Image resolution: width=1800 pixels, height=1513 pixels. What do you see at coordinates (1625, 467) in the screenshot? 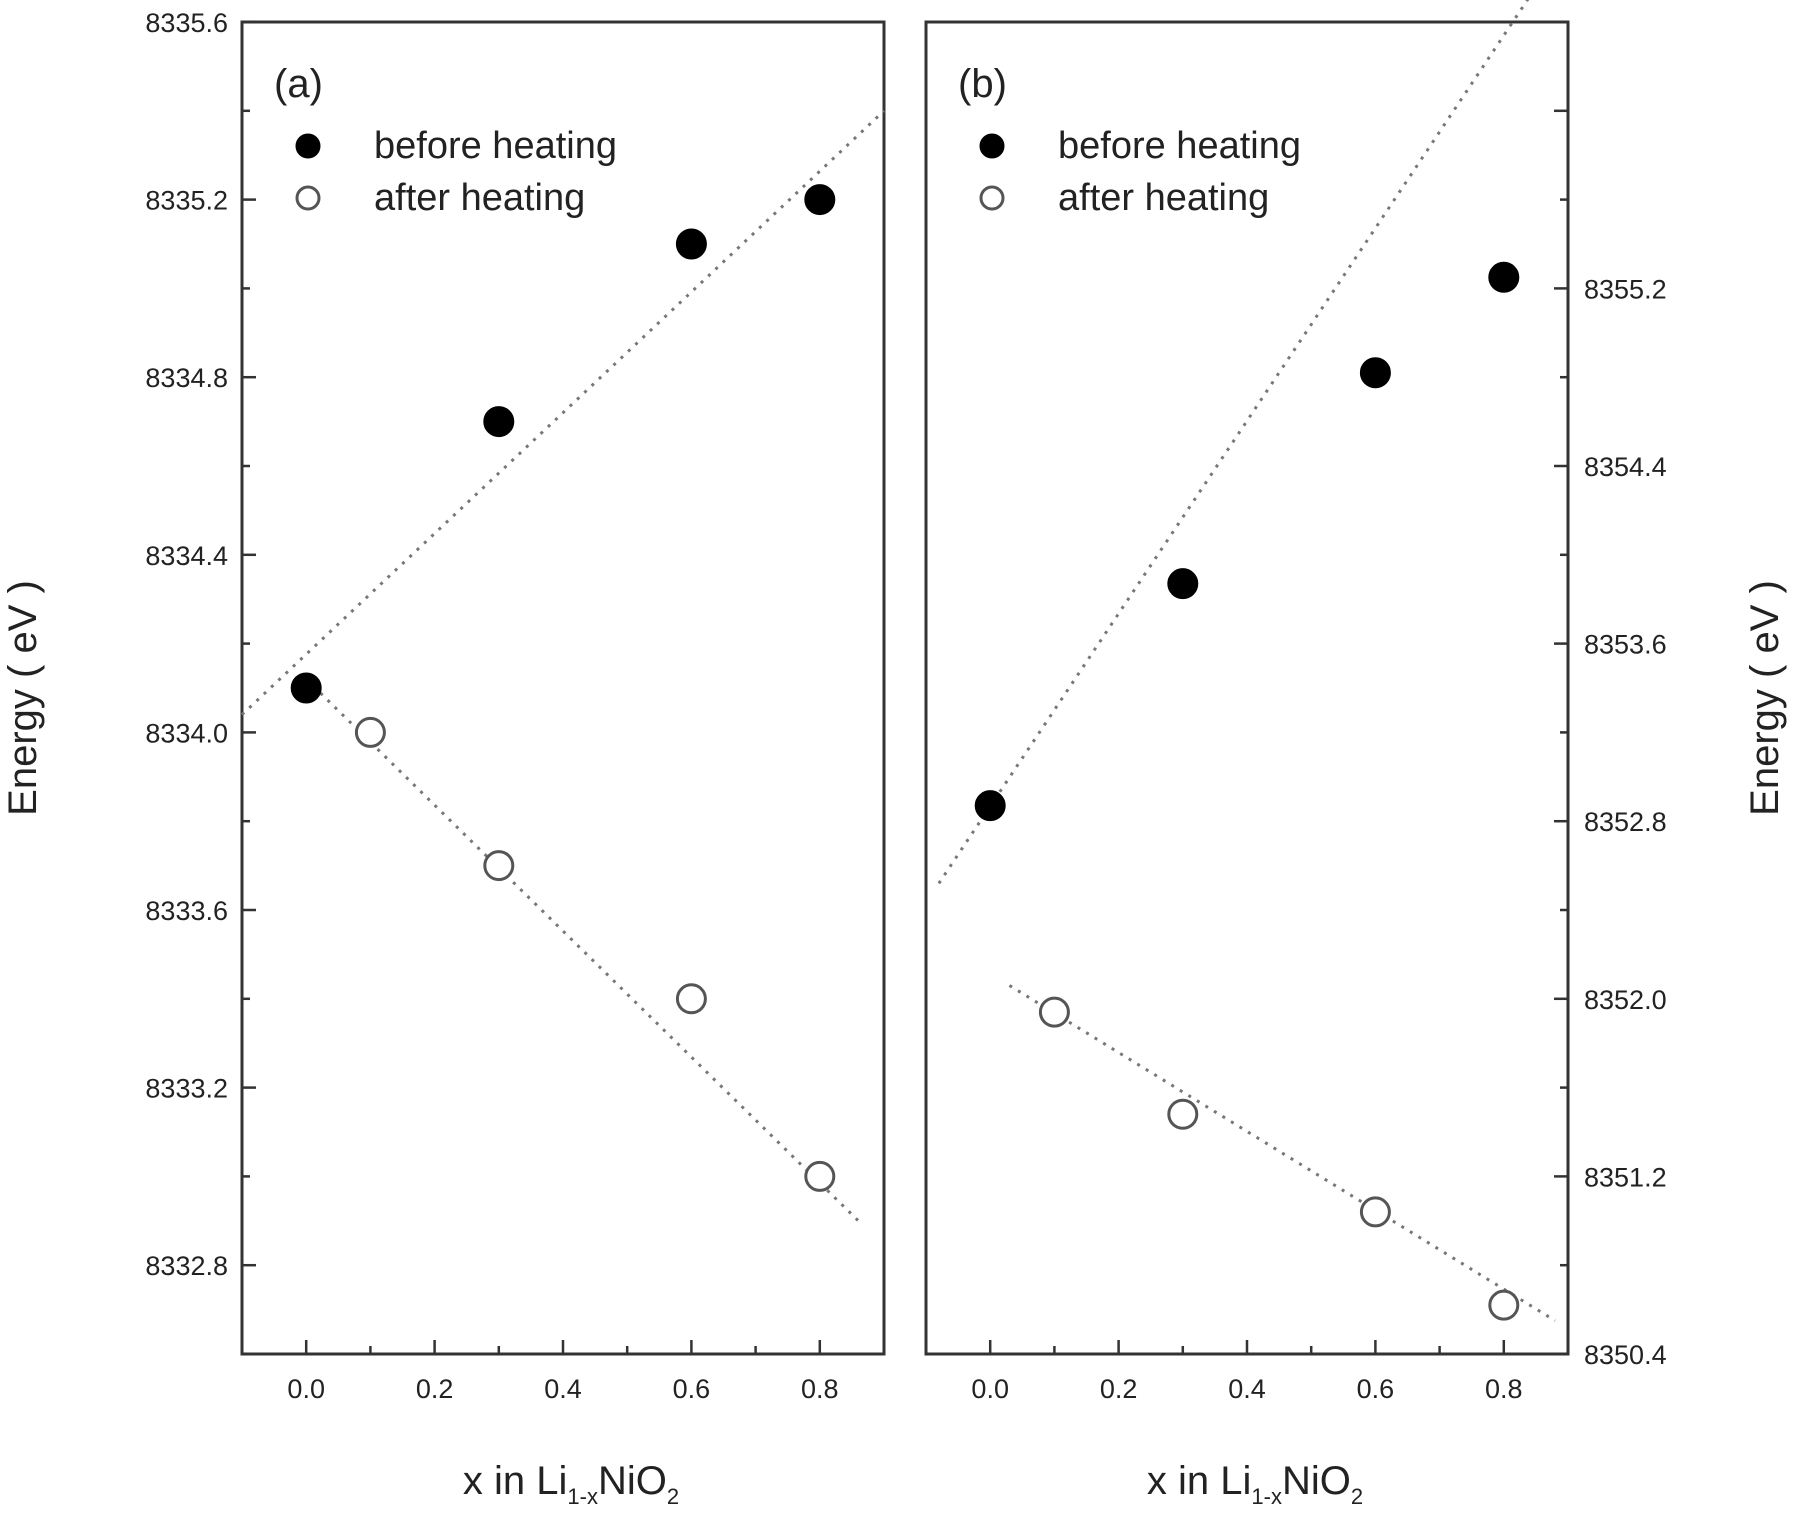
I see `y-tick-label: 8354.4` at bounding box center [1625, 467].